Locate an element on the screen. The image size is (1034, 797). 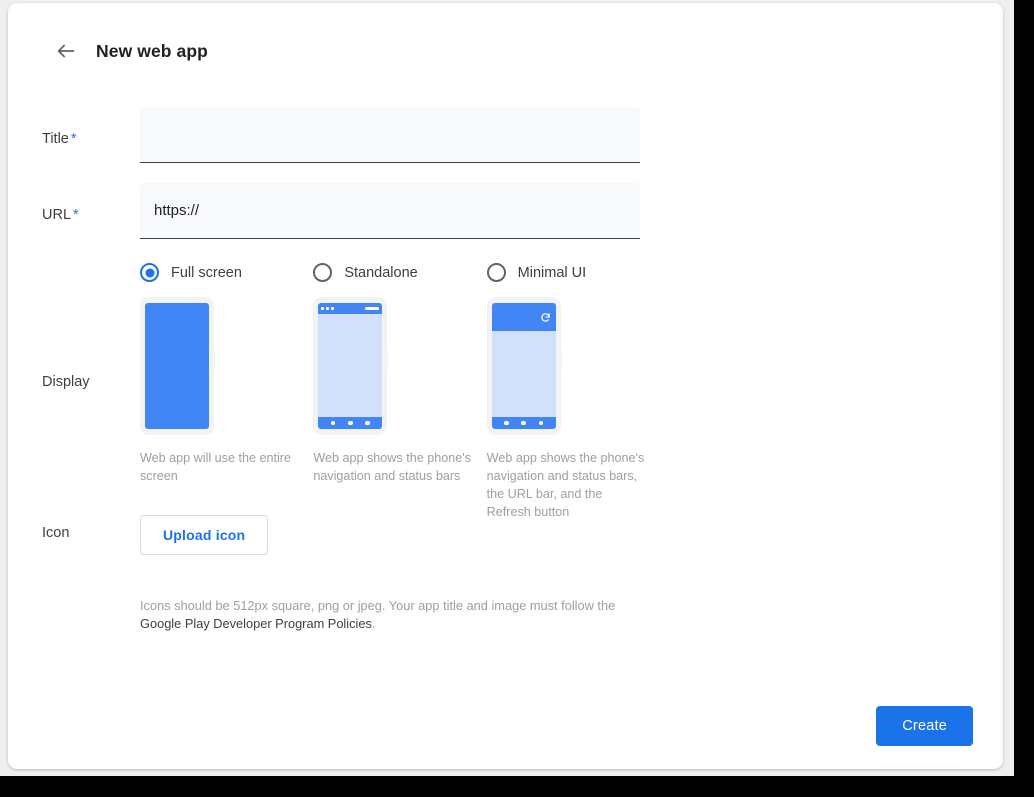
phone-mockup-standalone is located at coordinates (351, 366).